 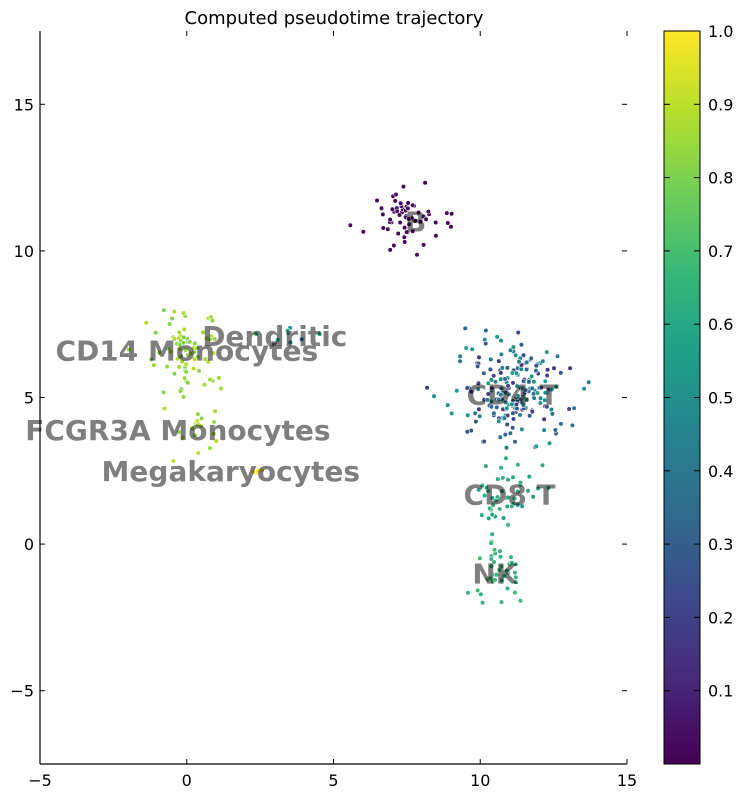 I want to click on colorbar: 0.1 0.2 0.3 0.4 0.5 0.6 0.7 0.8 0.9 1.0, so click(x=698, y=393).